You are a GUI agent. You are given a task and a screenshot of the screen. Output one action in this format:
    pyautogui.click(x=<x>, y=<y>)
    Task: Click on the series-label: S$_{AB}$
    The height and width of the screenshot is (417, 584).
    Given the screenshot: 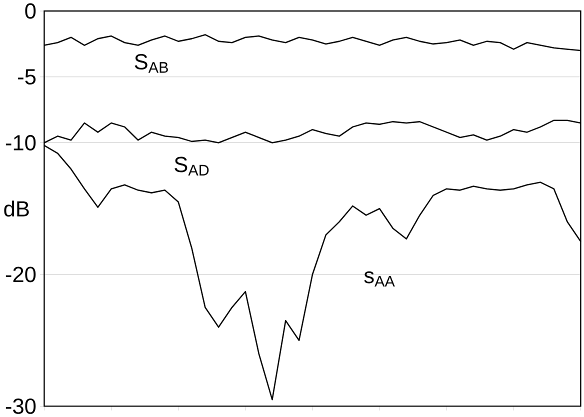 What is the action you would take?
    pyautogui.click(x=151, y=63)
    